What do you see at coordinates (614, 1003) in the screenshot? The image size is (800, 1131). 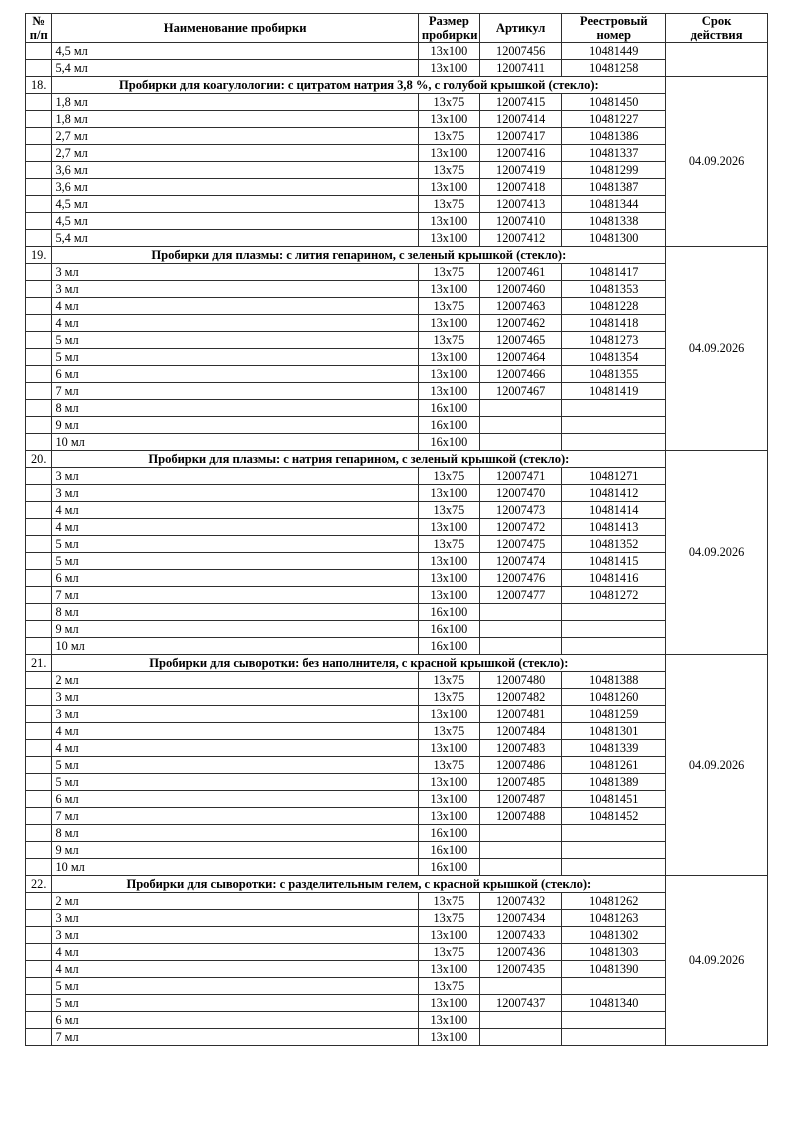 I see `cell-registry: 10481340` at bounding box center [614, 1003].